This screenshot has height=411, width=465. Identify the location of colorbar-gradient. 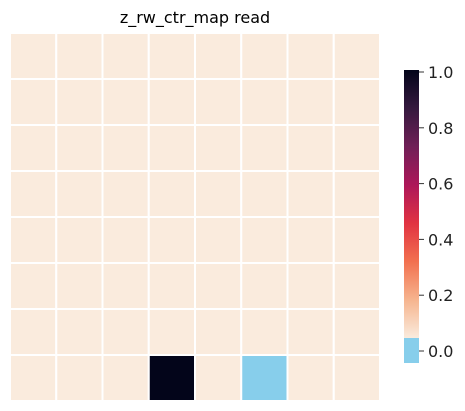
(411, 204).